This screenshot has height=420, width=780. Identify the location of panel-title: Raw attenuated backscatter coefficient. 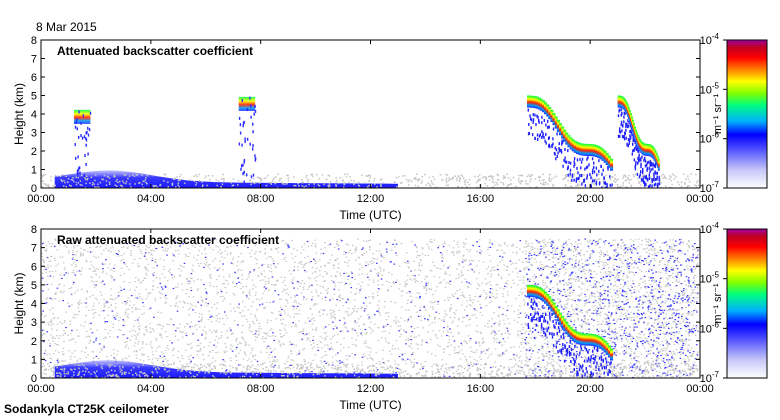
(168, 240).